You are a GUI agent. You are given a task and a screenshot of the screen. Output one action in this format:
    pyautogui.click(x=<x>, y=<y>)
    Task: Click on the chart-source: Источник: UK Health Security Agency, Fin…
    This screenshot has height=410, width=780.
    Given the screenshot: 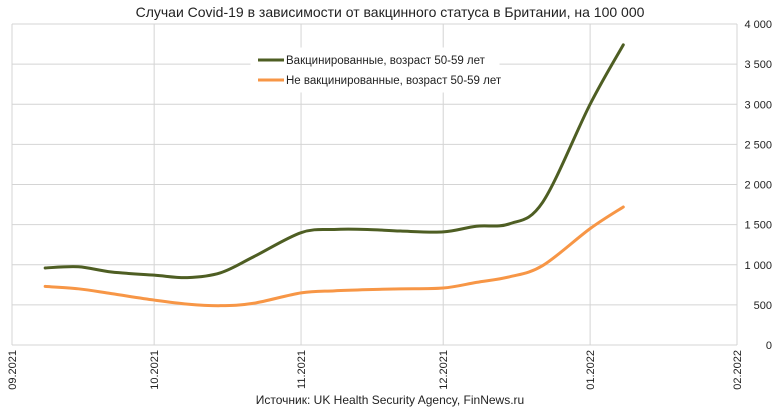 What is the action you would take?
    pyautogui.click(x=390, y=400)
    